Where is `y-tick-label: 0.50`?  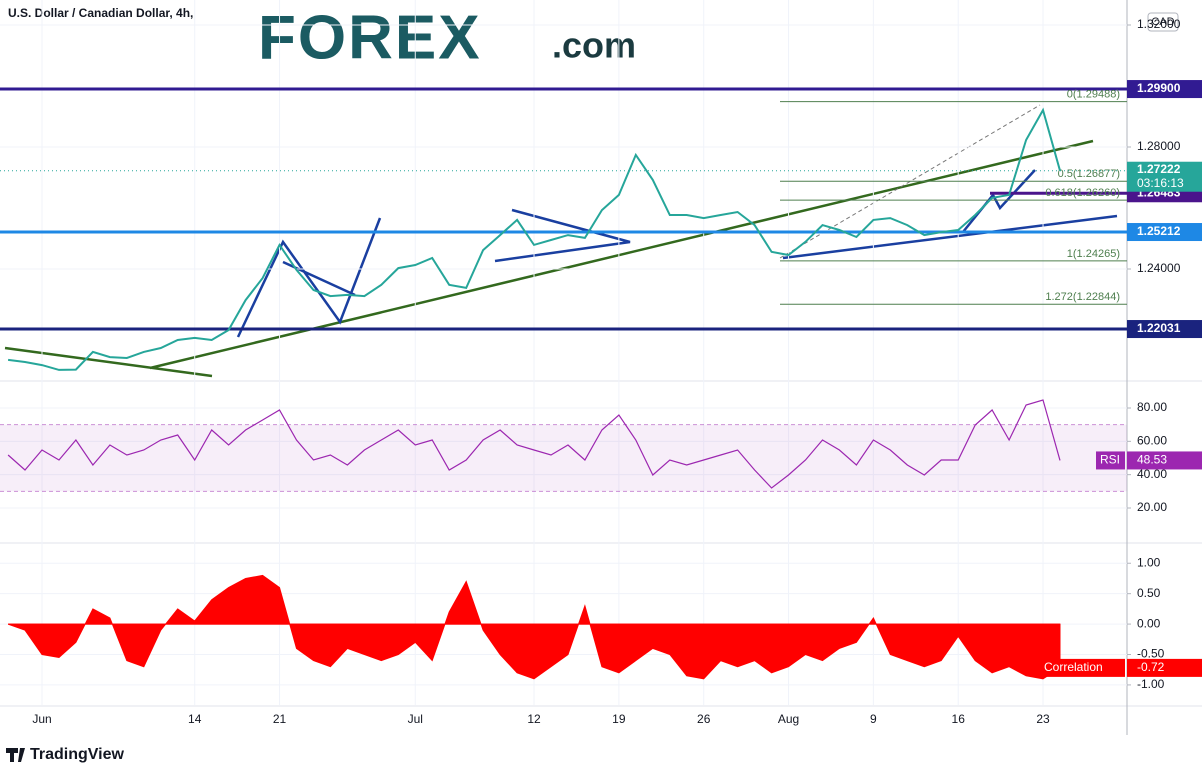 y-tick-label: 0.50 is located at coordinates (1149, 593).